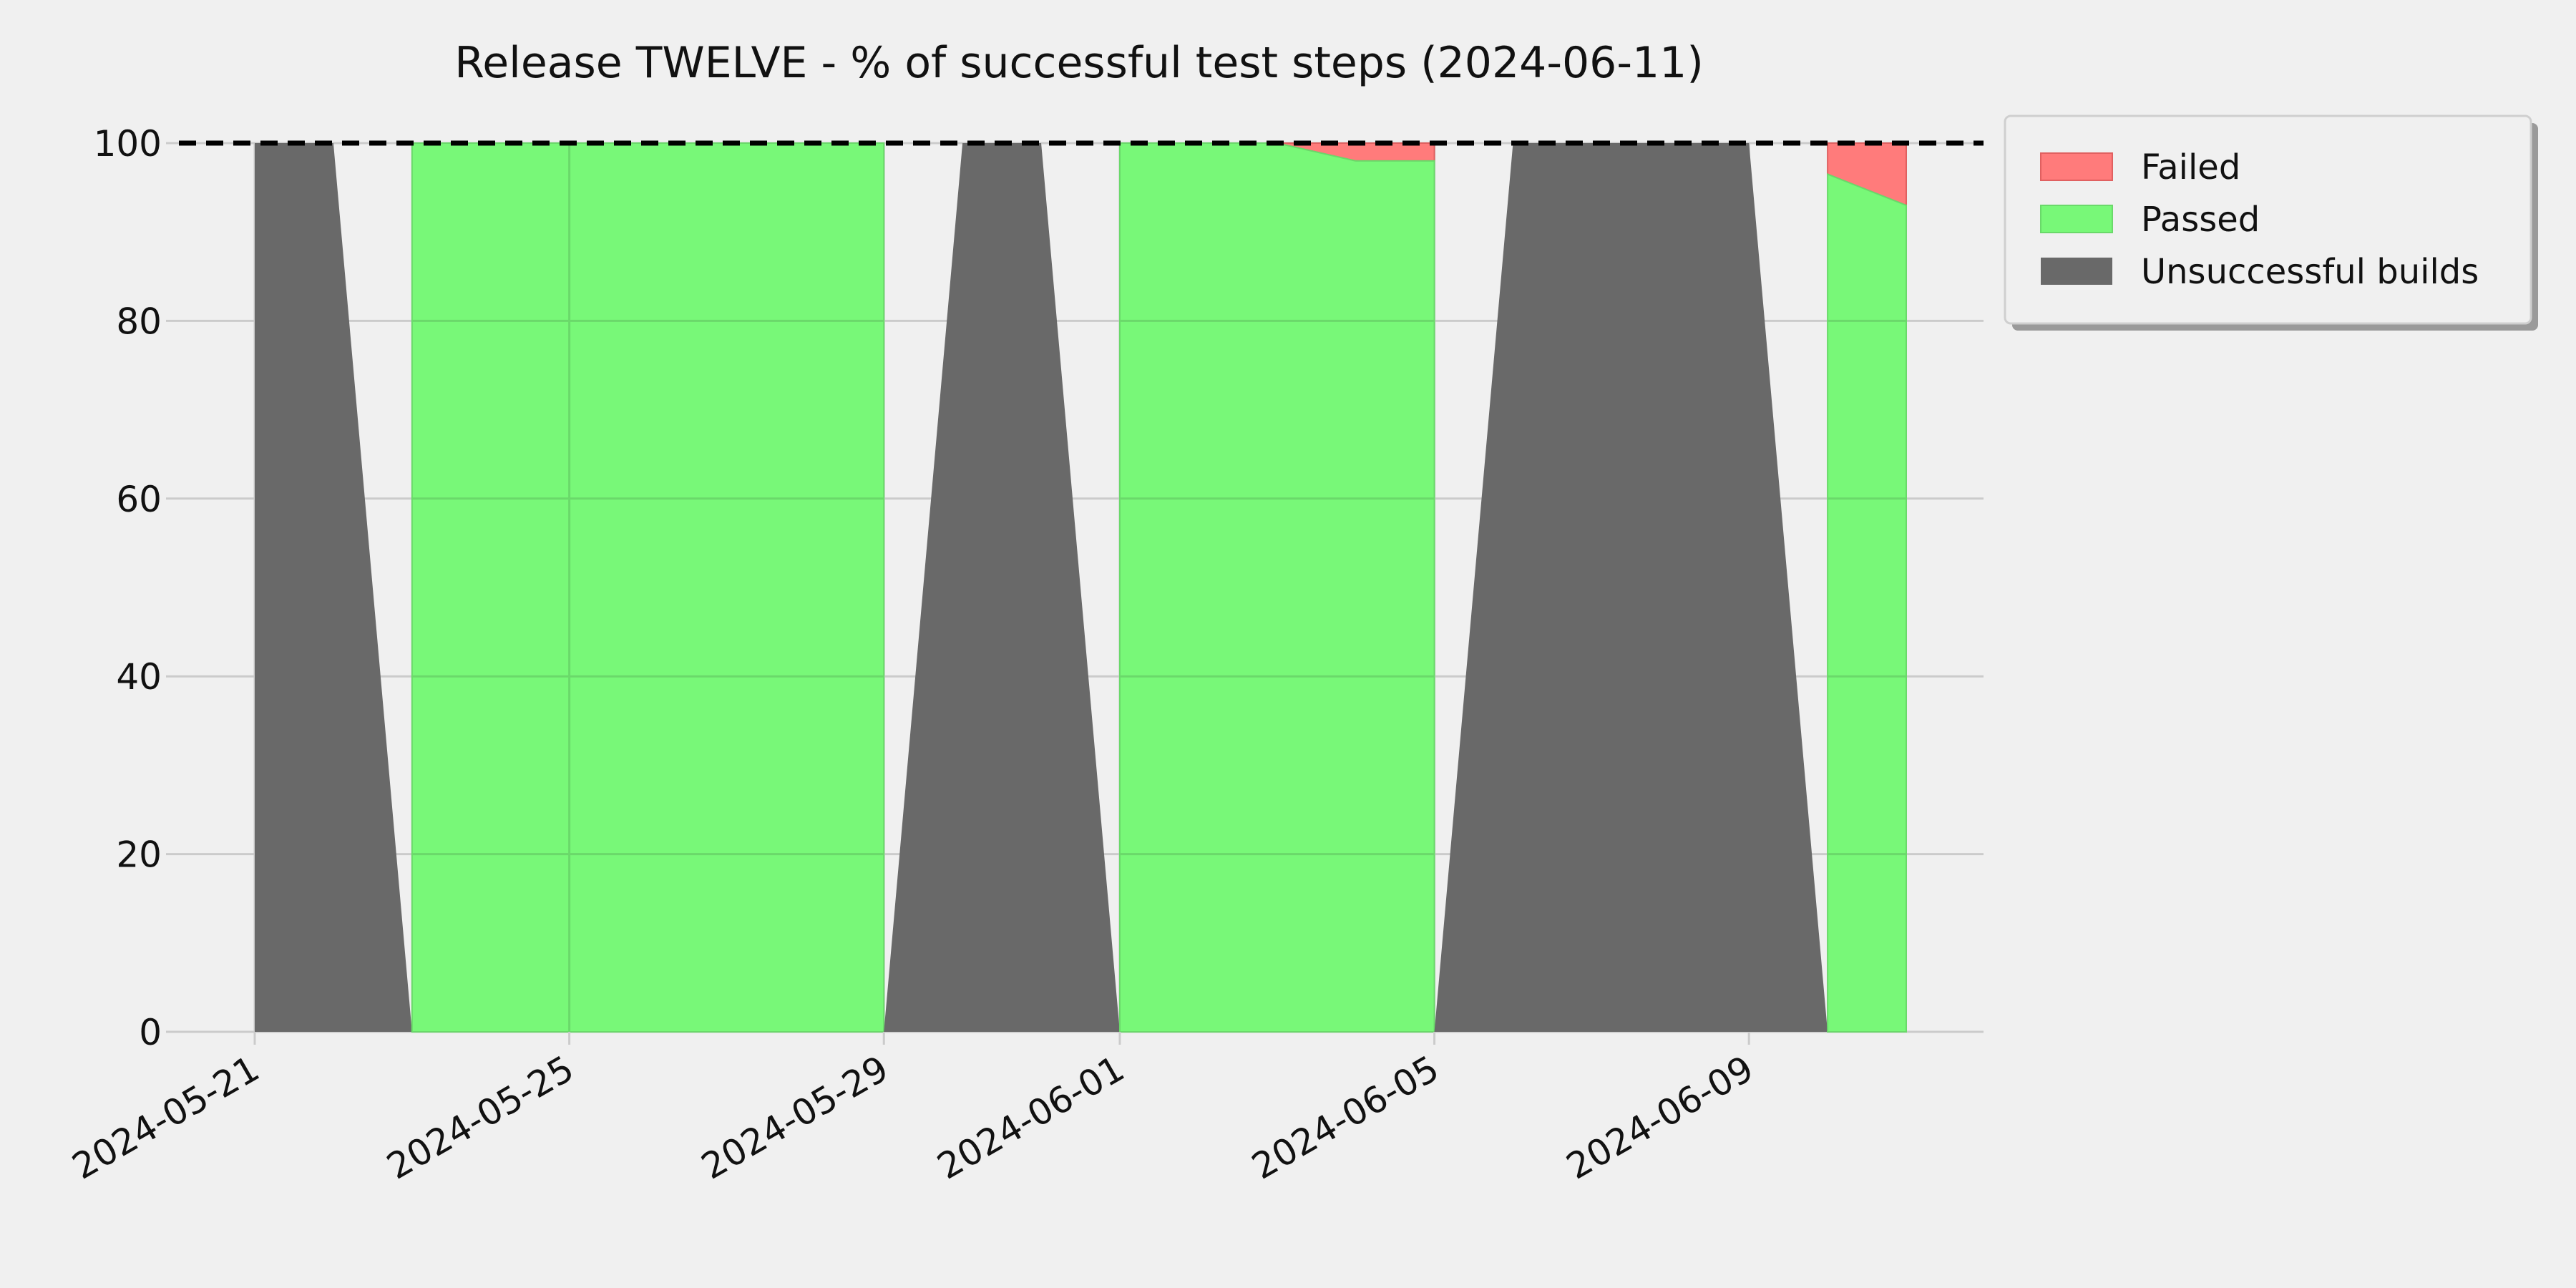 Image resolution: width=2576 pixels, height=1288 pixels. Describe the element at coordinates (2076, 271) in the screenshot. I see `legend-swatch-unsuccessful-builds` at that location.